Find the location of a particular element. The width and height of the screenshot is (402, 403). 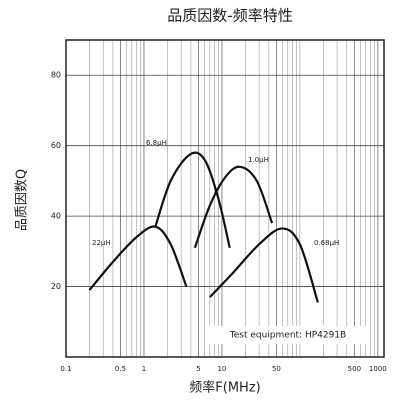

curve-label: 22μH is located at coordinates (101, 243).